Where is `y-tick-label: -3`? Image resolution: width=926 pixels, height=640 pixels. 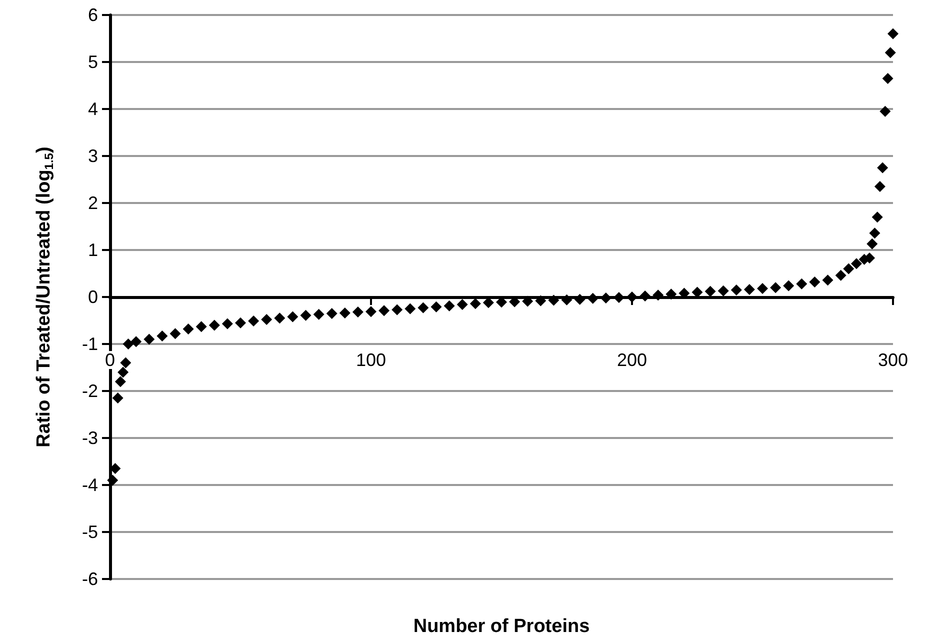 y-tick-label: -3 is located at coordinates (90, 438).